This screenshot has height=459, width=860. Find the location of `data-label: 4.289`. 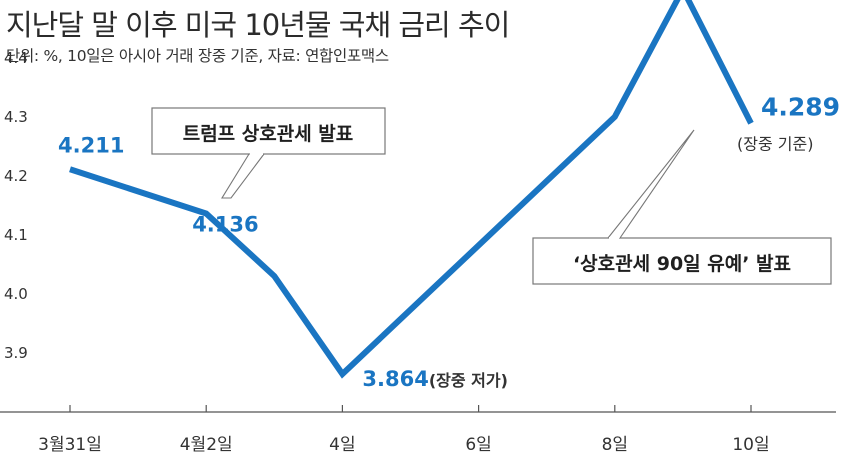

data-label: 4.289 is located at coordinates (800, 106).